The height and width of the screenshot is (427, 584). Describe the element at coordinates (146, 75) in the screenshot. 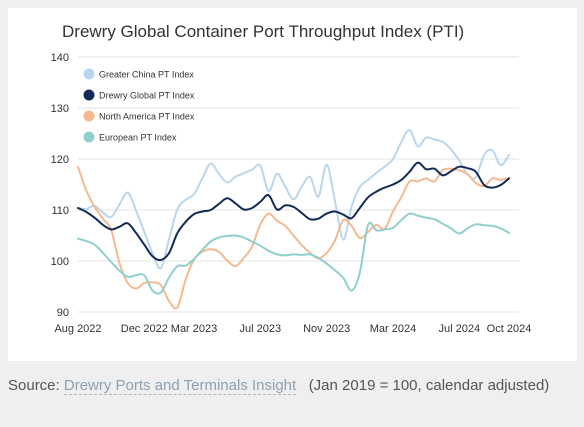

I see `legend-label: Greater China PT Index` at that location.